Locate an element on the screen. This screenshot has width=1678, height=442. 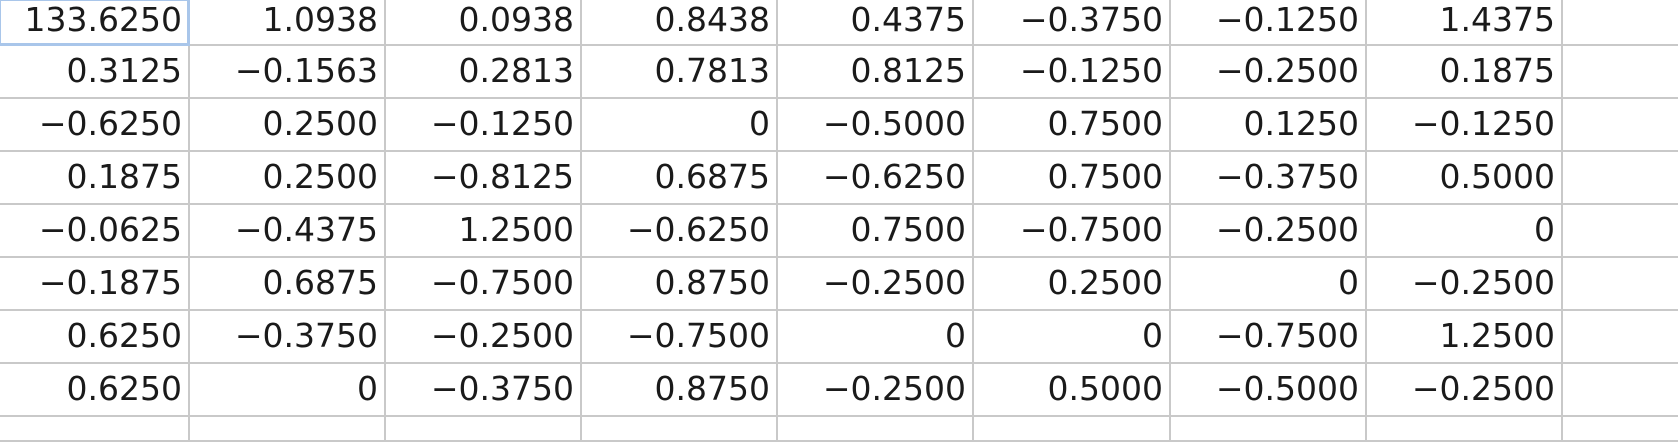
cell-r8-c0 is located at coordinates (95, 429).